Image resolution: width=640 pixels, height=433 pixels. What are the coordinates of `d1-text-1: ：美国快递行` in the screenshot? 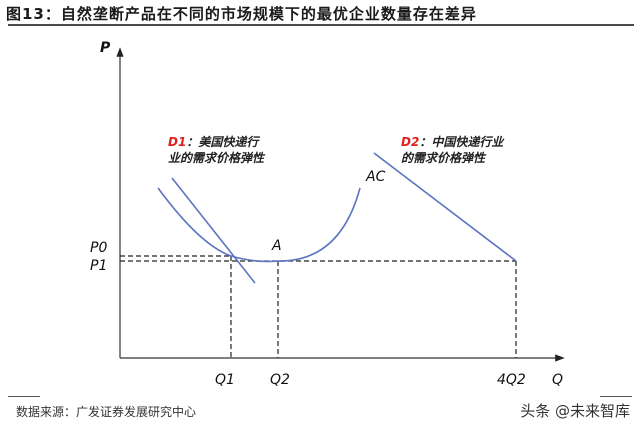 It's located at (223, 142).